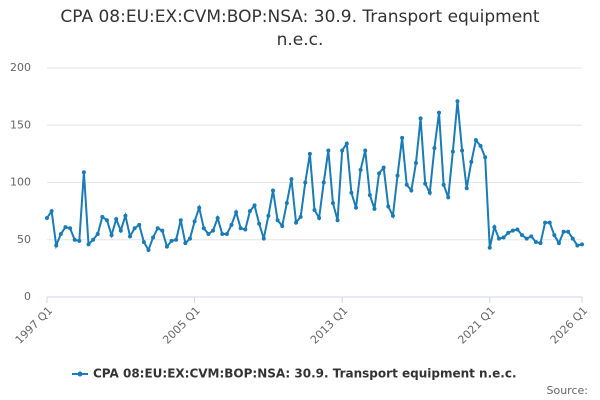 The width and height of the screenshot is (600, 400). I want to click on x-tick-label: 2013 Q1, so click(329, 325).